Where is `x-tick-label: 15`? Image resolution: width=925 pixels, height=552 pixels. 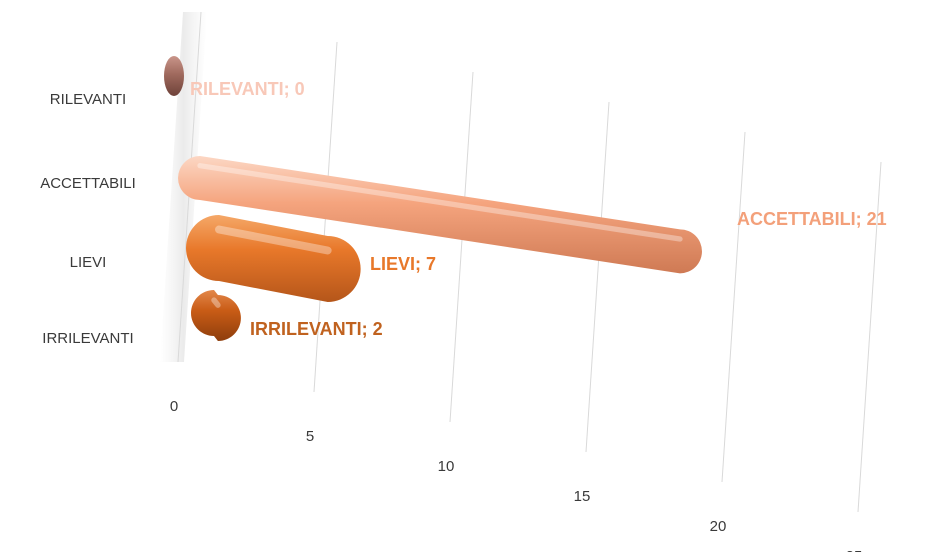
x-tick-label: 15 is located at coordinates (582, 496).